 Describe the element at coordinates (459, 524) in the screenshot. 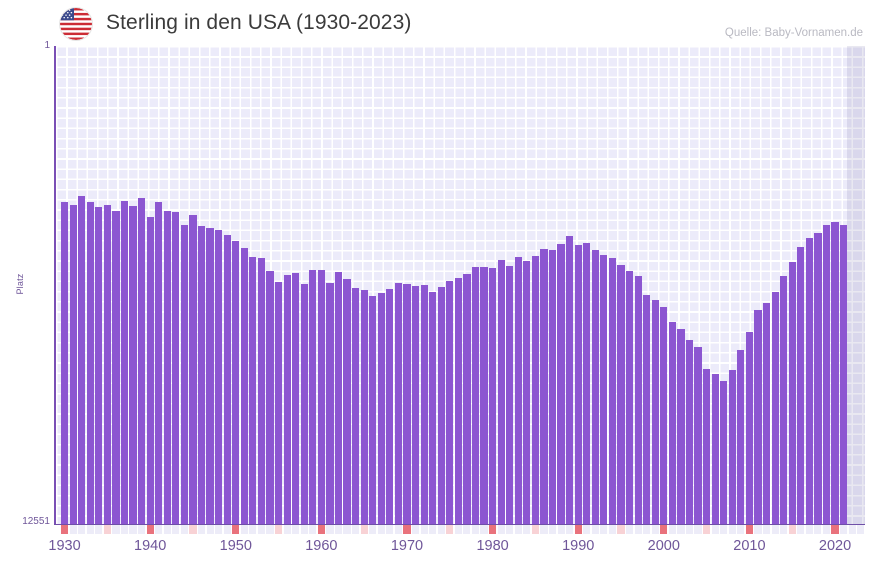

I see `x-axis-line` at that location.